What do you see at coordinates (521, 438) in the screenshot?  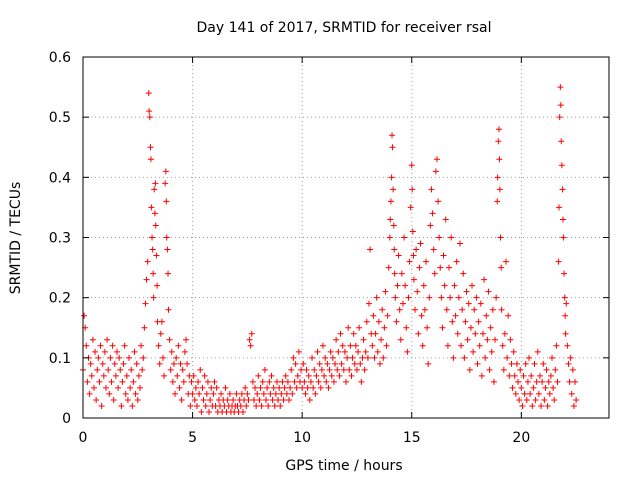 I see `x-tick-label: 20` at bounding box center [521, 438].